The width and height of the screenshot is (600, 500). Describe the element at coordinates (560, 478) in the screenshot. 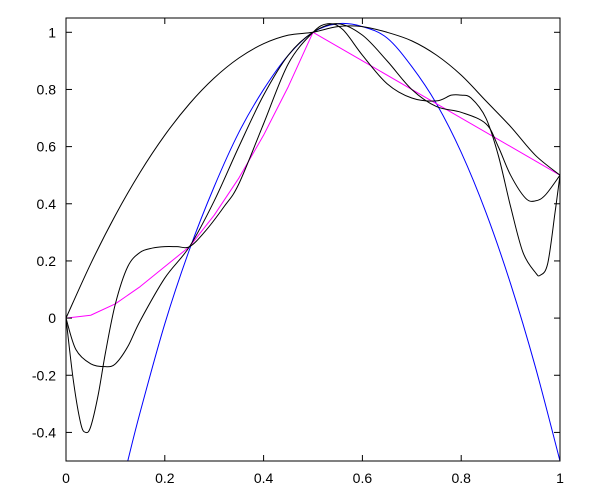

I see `x-tick-label: 1` at that location.